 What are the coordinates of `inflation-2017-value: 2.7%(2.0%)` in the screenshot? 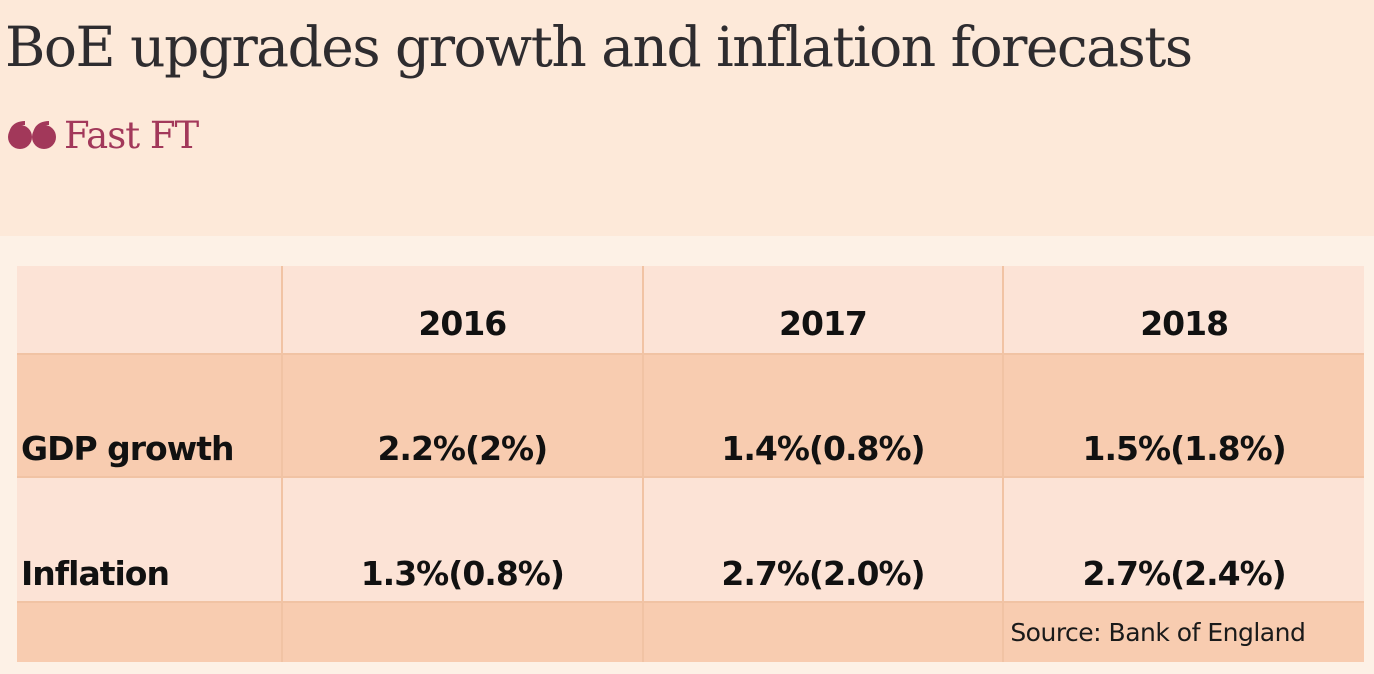 It's located at (823, 540).